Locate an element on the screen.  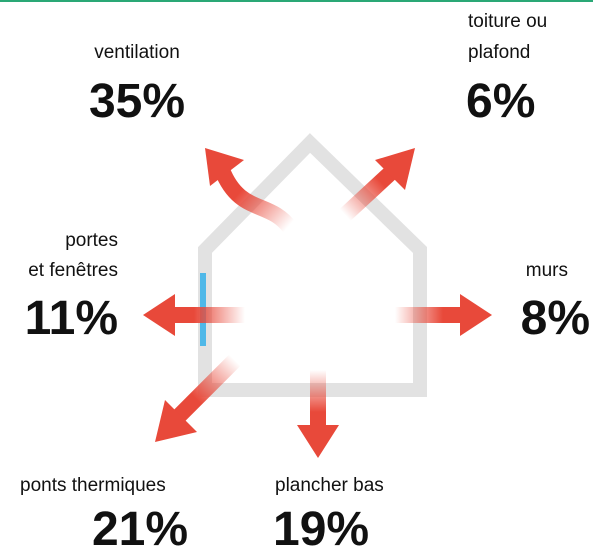
value: 11% is located at coordinates (71, 318).